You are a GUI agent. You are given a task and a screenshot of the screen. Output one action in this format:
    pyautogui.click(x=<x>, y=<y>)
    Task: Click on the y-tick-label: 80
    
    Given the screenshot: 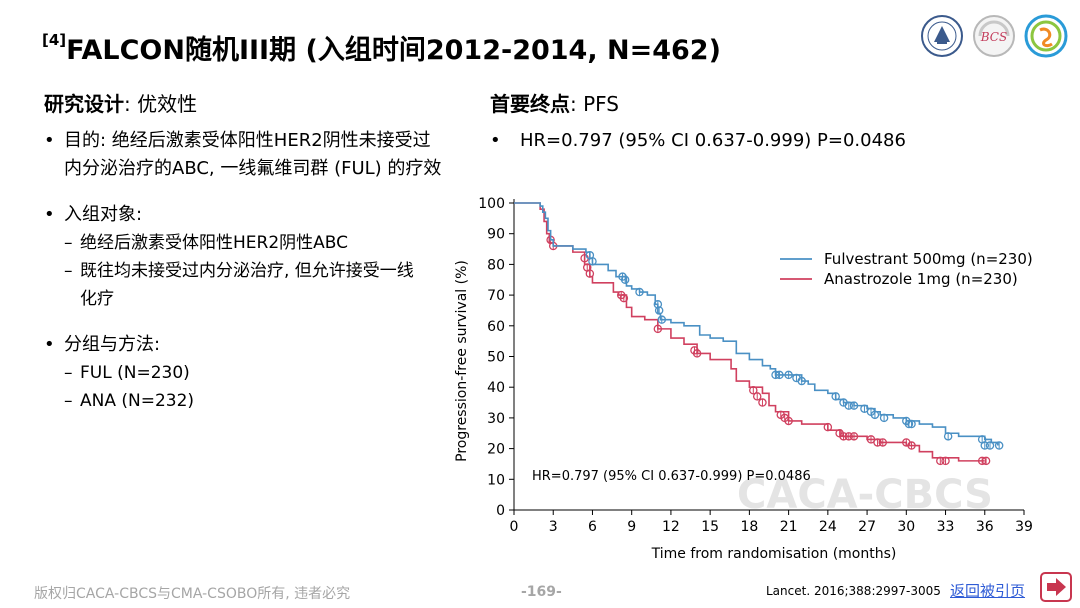 What is the action you would take?
    pyautogui.click(x=496, y=265)
    